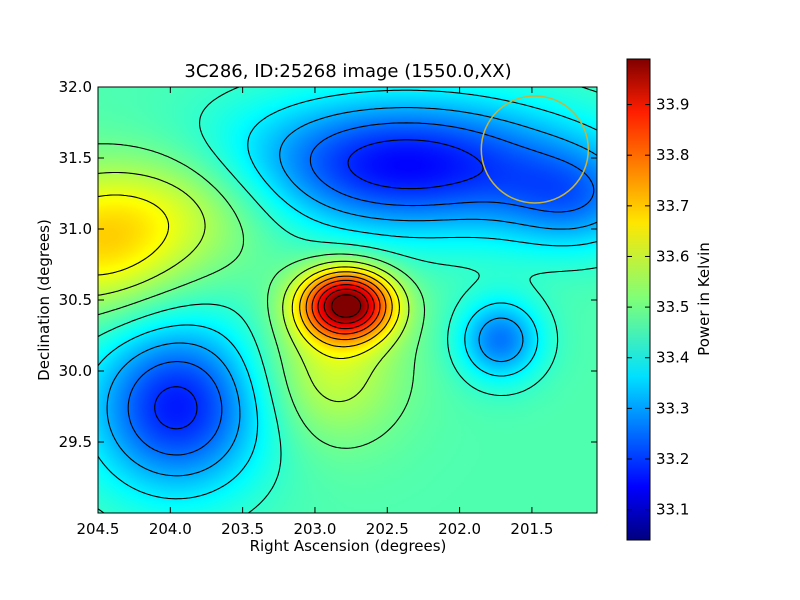 The height and width of the screenshot is (600, 800). I want to click on y-tick-label: 31.5, so click(75, 158).